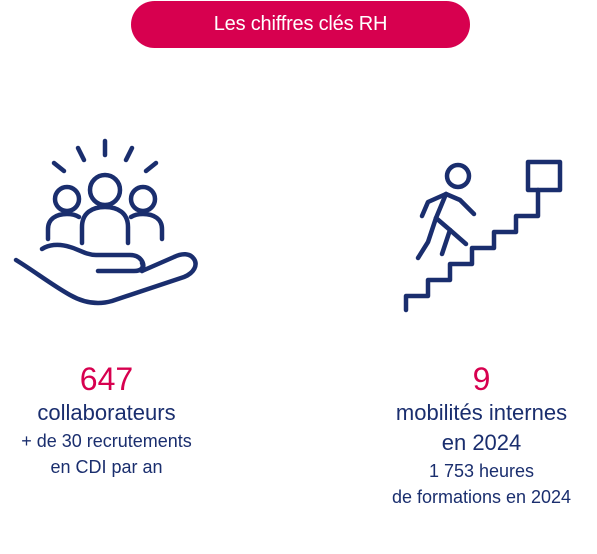  I want to click on stat-label: en 2024, so click(481, 442).